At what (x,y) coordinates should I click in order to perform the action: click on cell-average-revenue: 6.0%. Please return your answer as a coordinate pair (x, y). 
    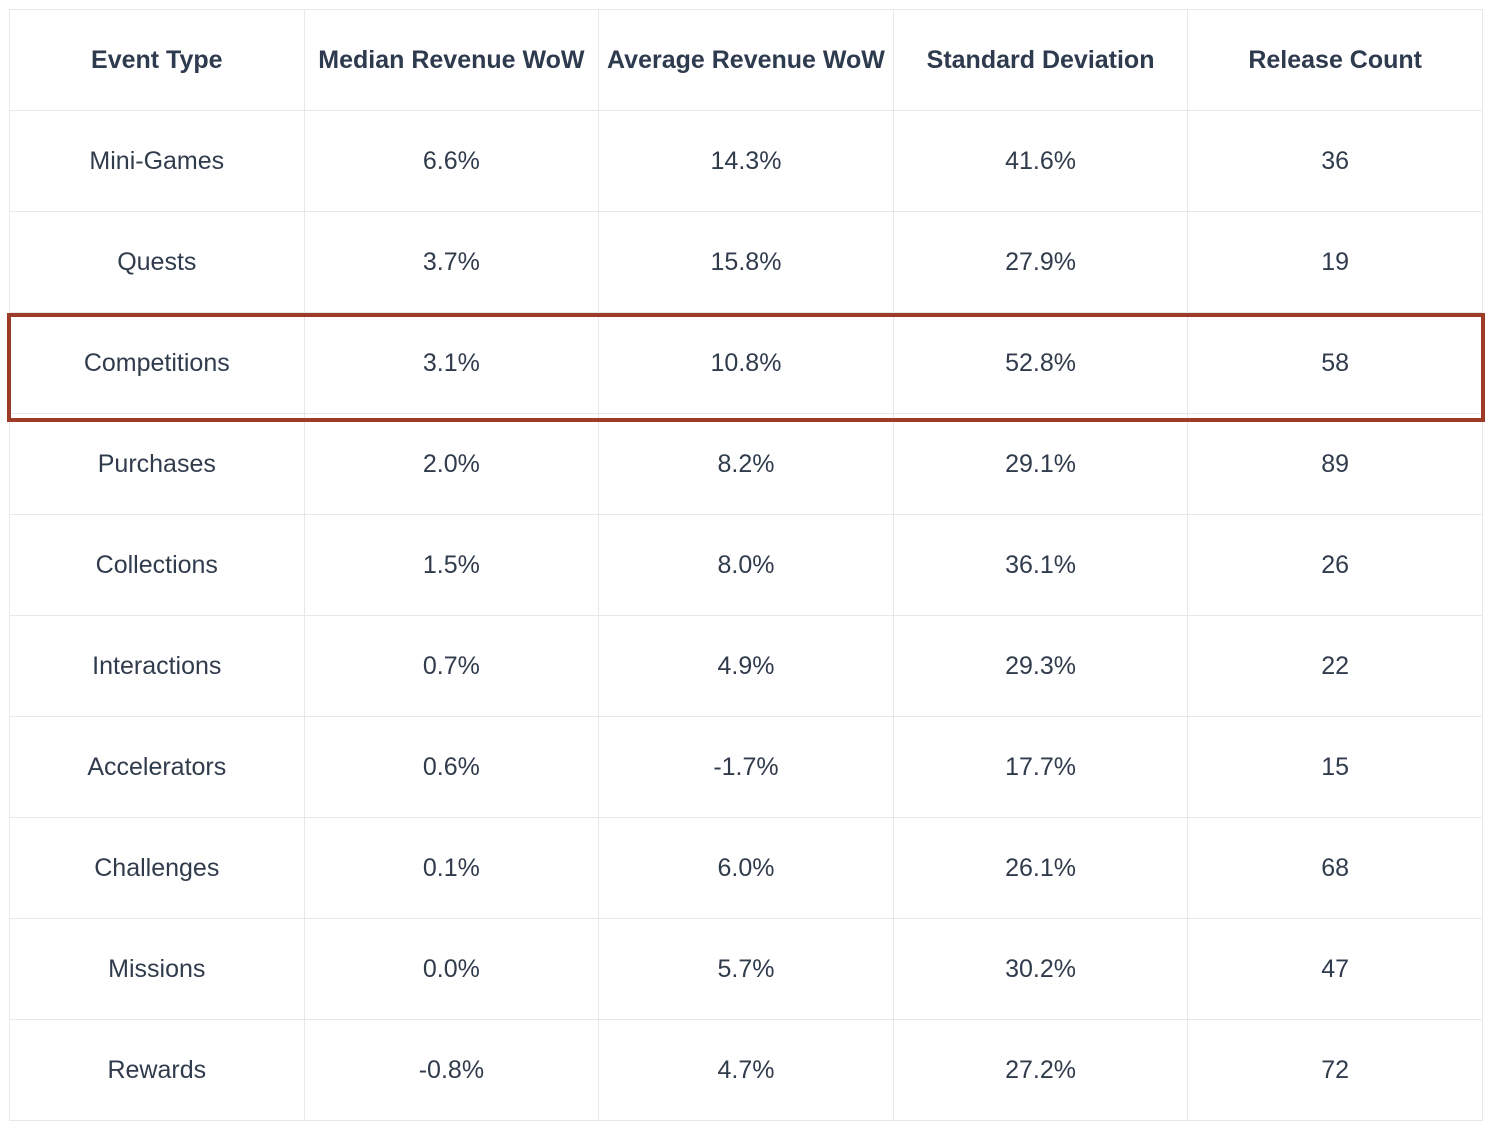
    Looking at the image, I should click on (746, 868).